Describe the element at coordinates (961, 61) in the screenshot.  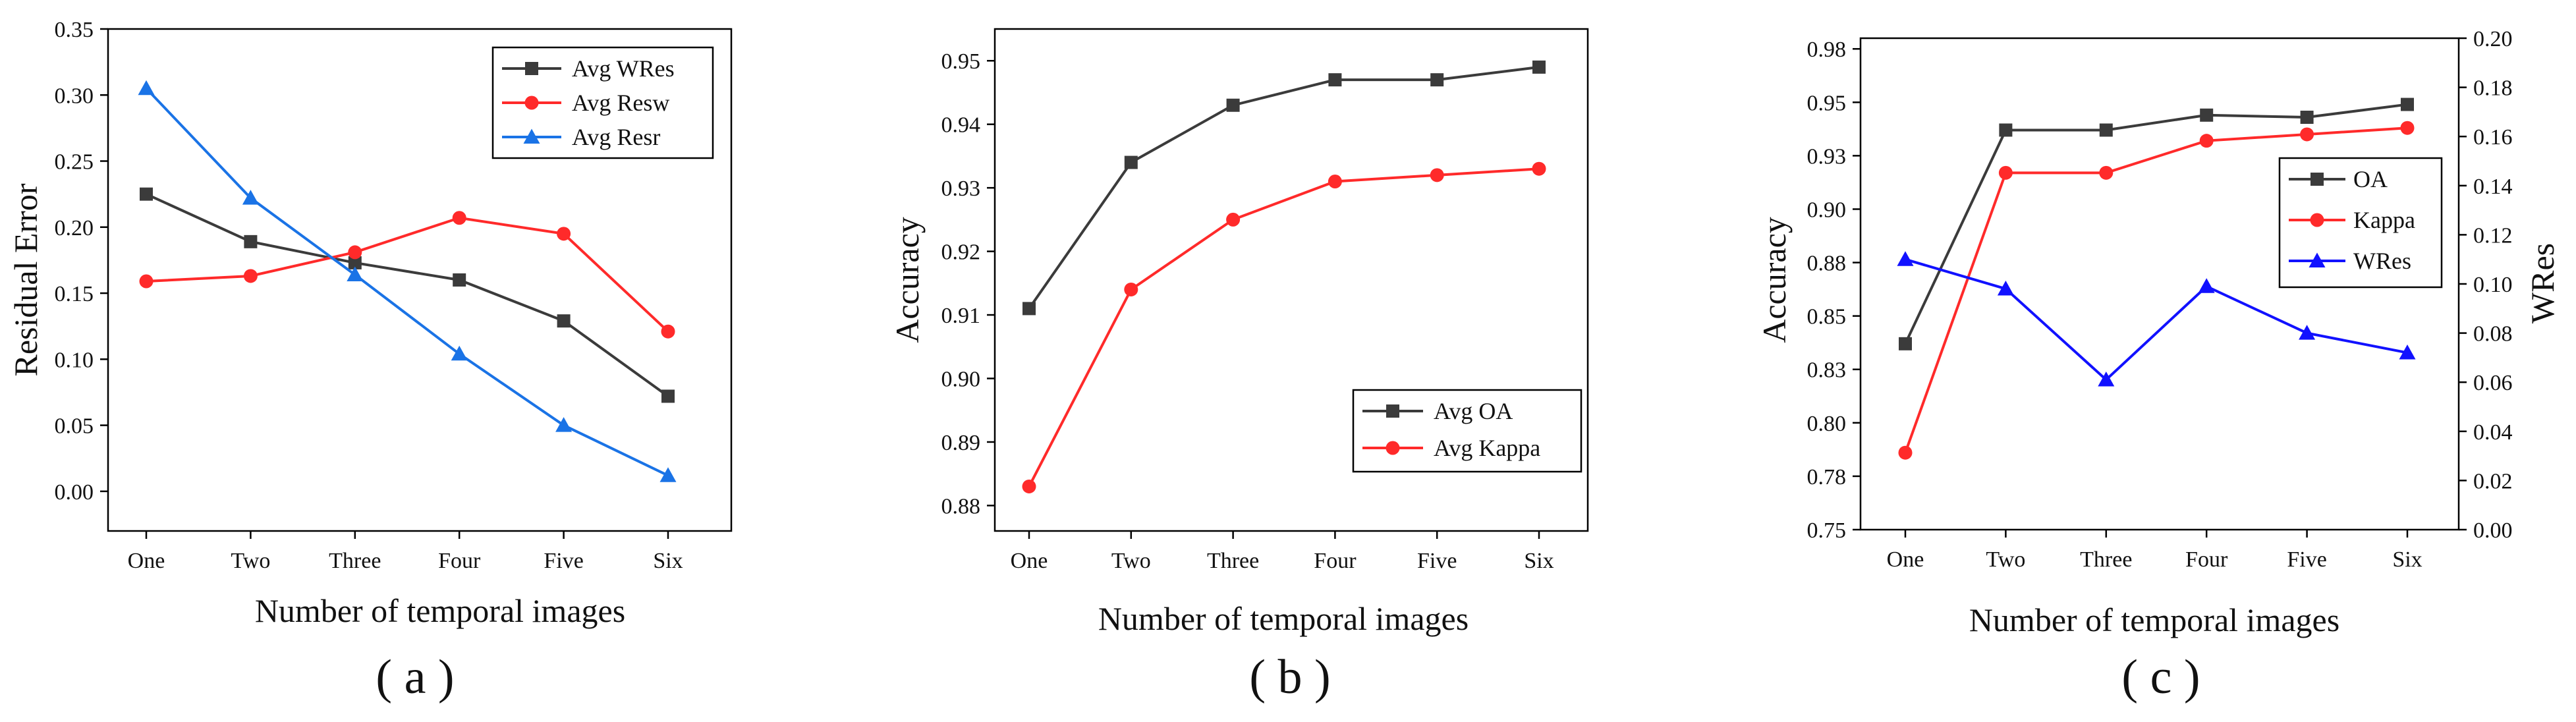
I see `y-tick-label: 0.95` at that location.